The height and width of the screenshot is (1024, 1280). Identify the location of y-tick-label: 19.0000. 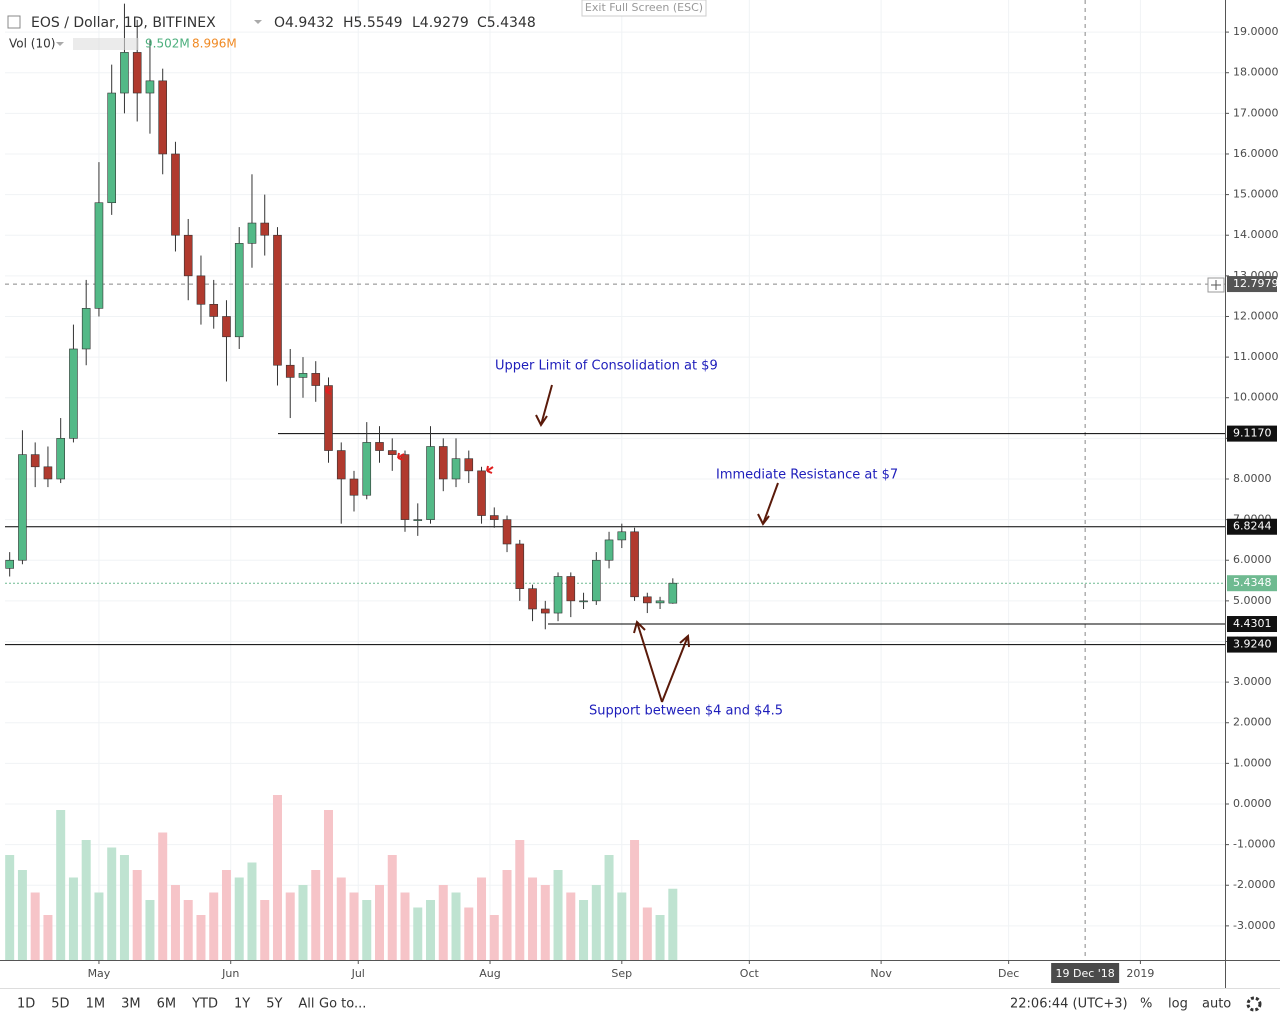
(1256, 31).